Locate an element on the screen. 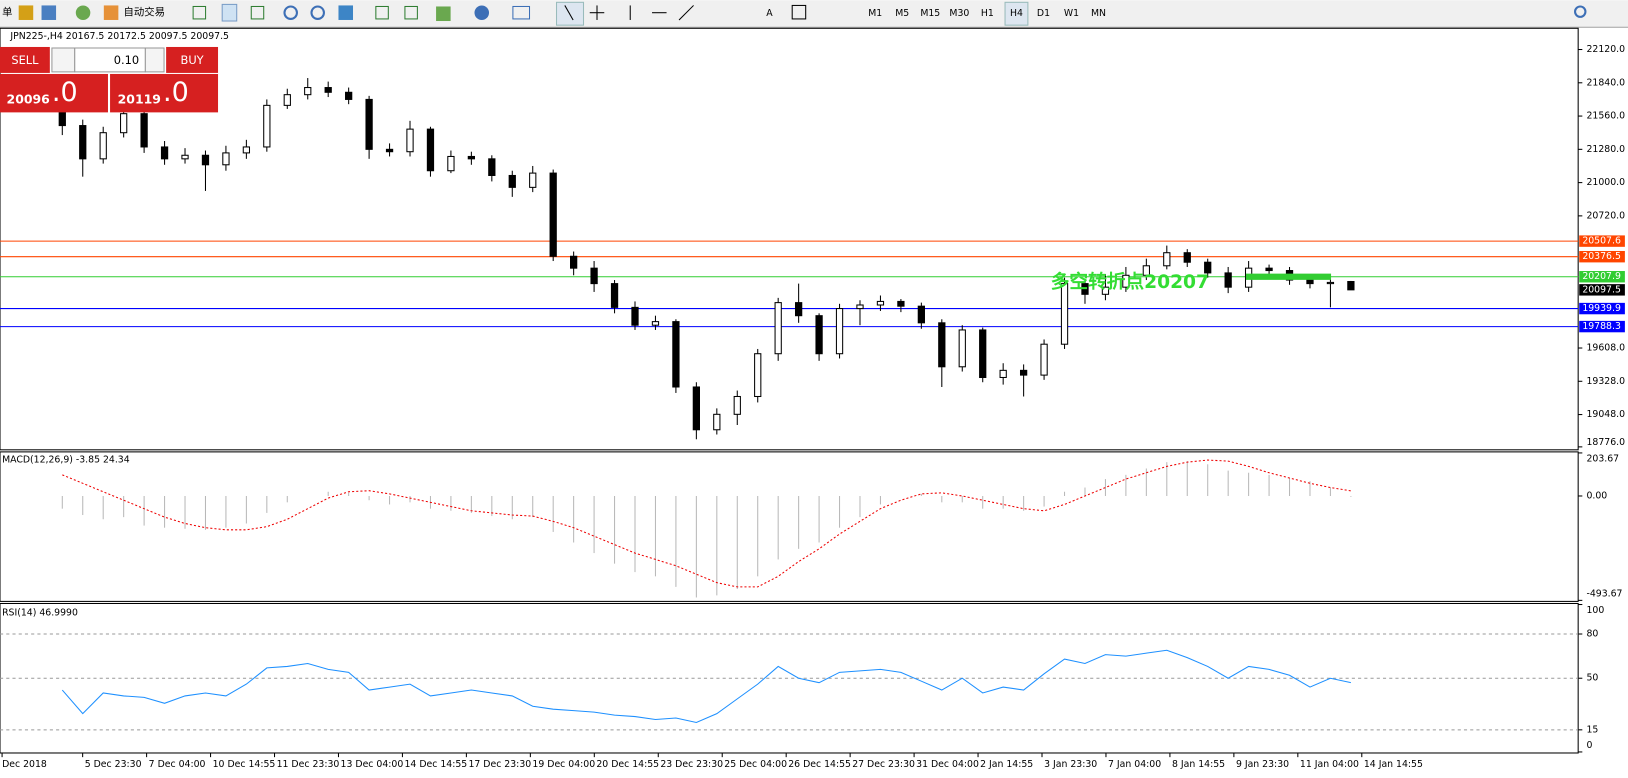 The image size is (1628, 778). search-icon is located at coordinates (1580, 11).